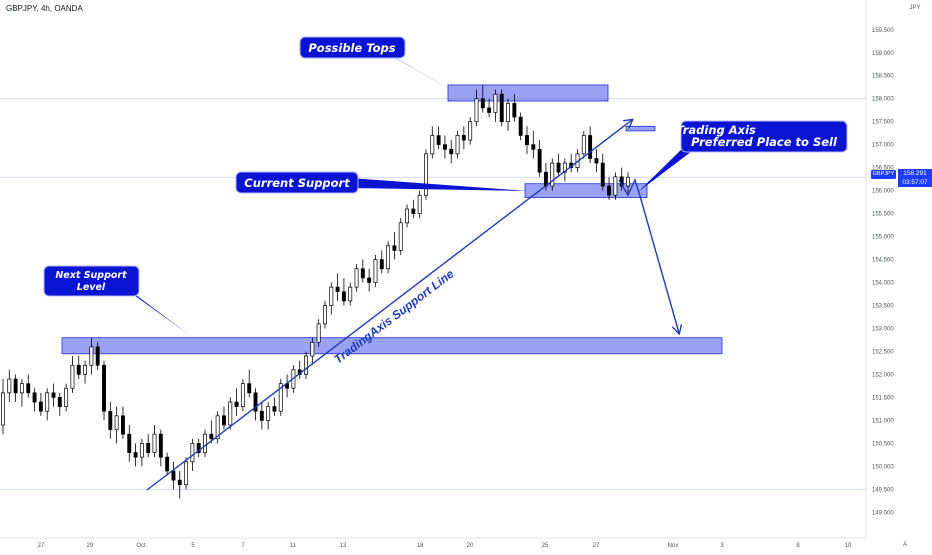 This screenshot has width=932, height=555. Describe the element at coordinates (905, 545) in the screenshot. I see `auto-scale-button: A` at that location.